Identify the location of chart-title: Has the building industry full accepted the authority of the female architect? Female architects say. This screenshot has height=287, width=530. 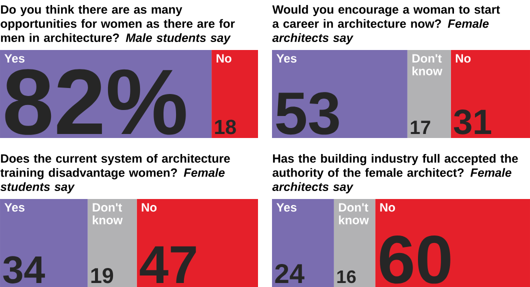
(395, 174).